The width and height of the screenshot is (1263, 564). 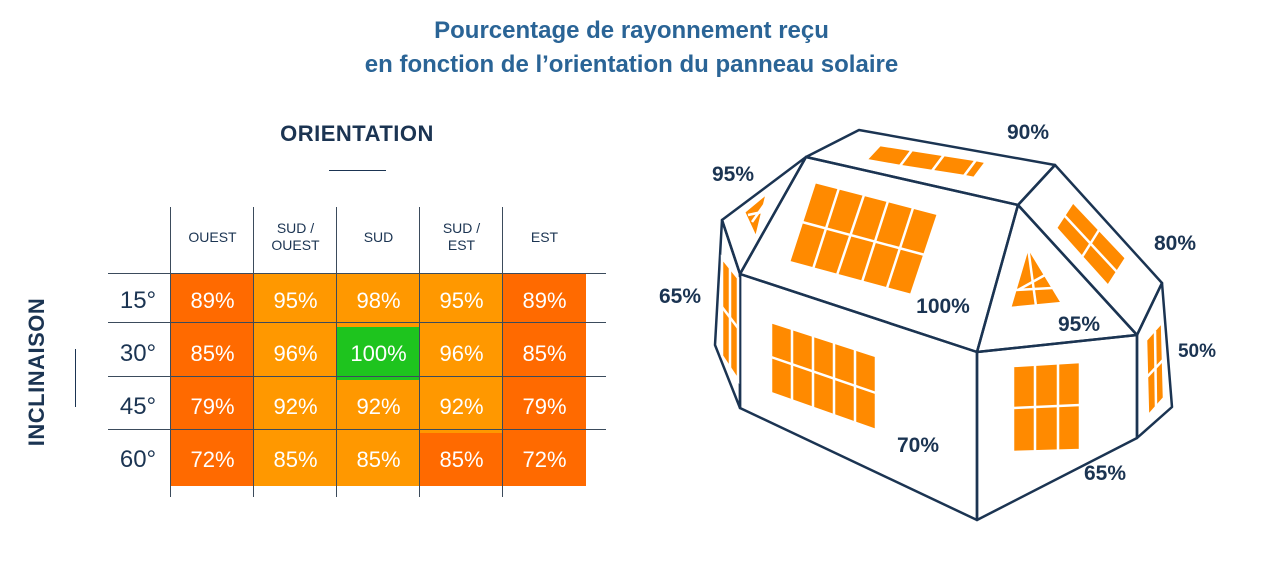 I want to click on col-header-line2: OUEST, so click(x=295, y=245).